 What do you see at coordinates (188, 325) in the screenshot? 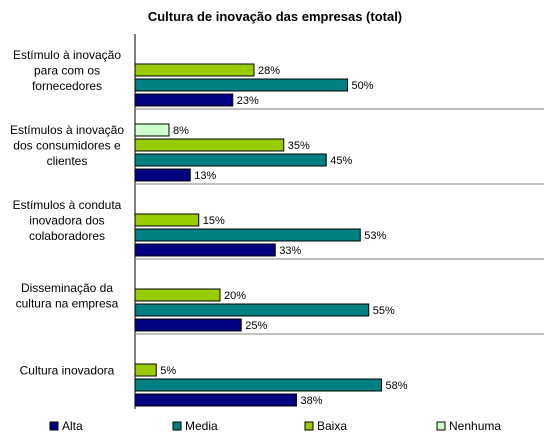
I see `bar-alta-disseminacao-da-cultura-na-empresa` at bounding box center [188, 325].